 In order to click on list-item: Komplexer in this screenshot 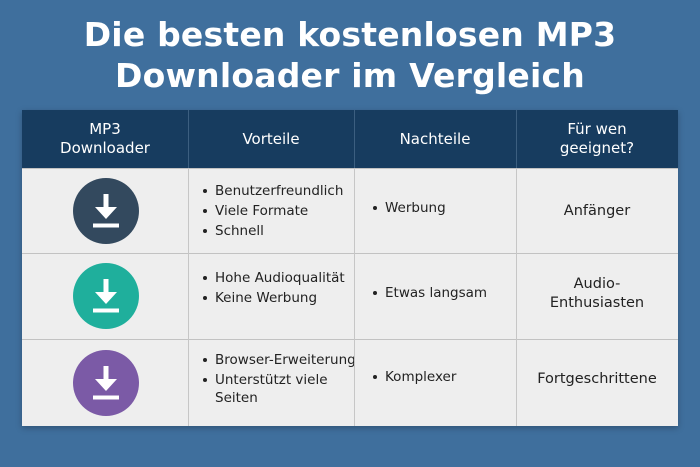, I will do `click(414, 377)`.